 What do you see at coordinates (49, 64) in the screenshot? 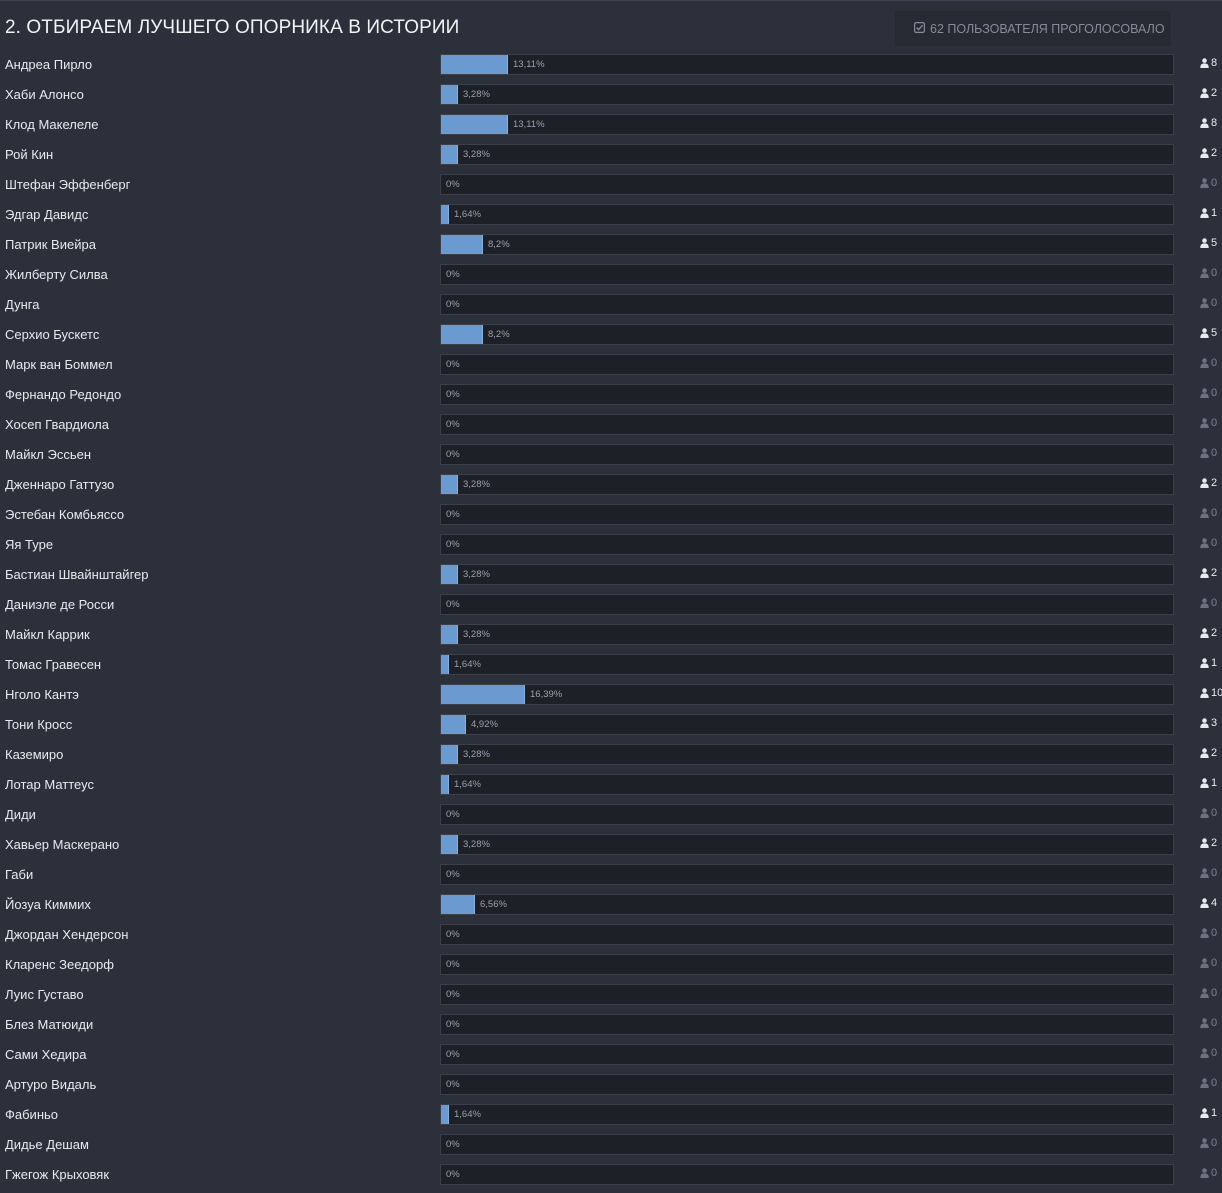
I see `option-name: Андреа Пирло` at bounding box center [49, 64].